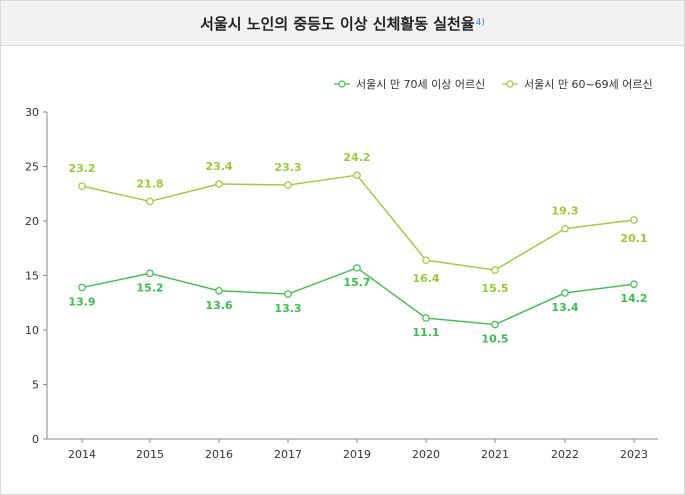 This screenshot has height=495, width=685. Describe the element at coordinates (495, 454) in the screenshot. I see `x-tick-label: 2021` at that location.